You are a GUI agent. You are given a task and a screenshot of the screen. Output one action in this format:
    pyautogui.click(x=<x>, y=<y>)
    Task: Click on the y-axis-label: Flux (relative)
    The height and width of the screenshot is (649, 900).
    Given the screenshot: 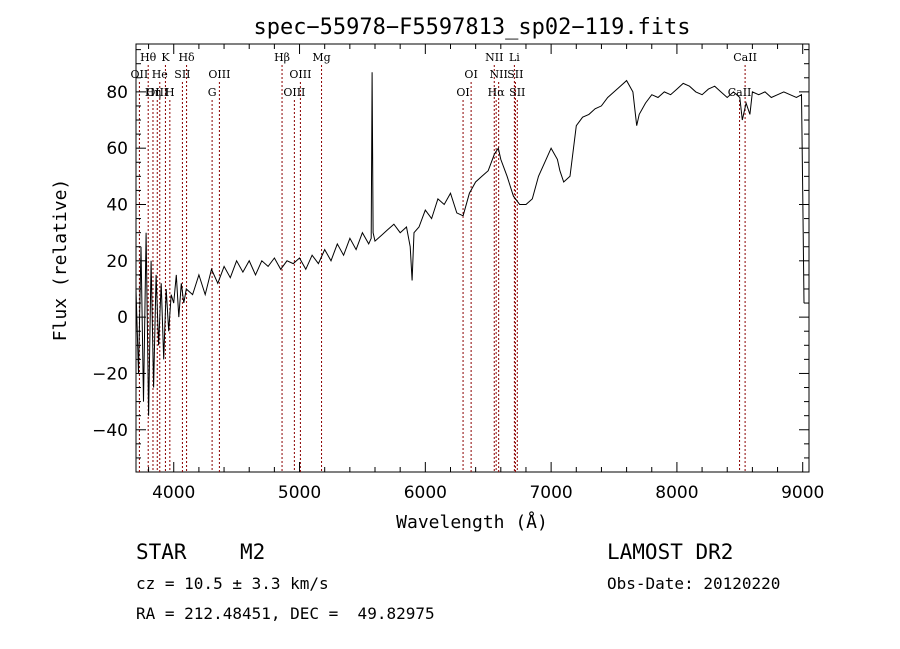 What is the action you would take?
    pyautogui.click(x=60, y=260)
    